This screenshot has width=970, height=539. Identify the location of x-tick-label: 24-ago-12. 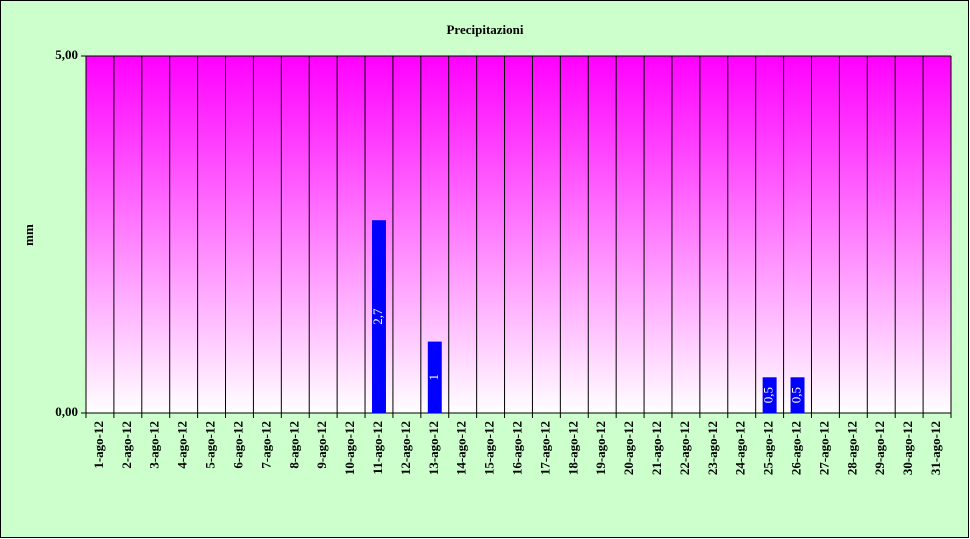
(740, 448).